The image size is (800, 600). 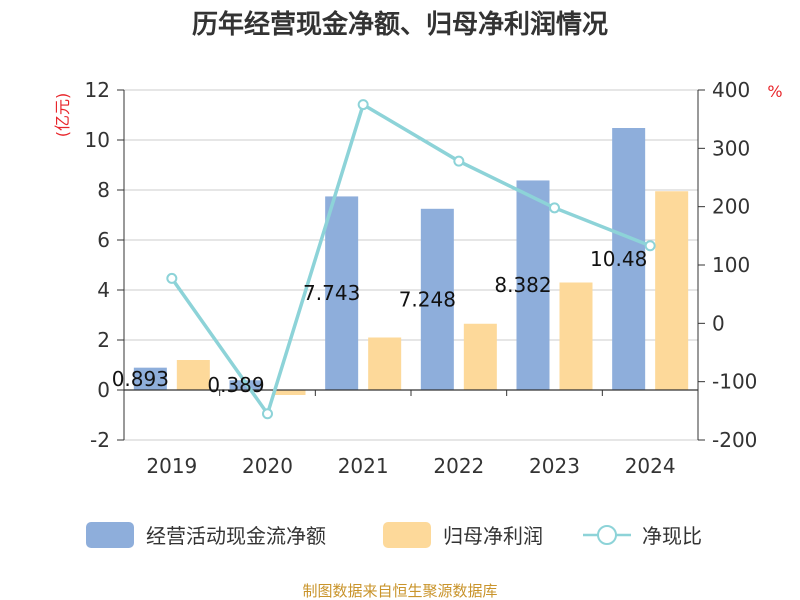 I want to click on legend-swatch-cash-flow, so click(x=110, y=535).